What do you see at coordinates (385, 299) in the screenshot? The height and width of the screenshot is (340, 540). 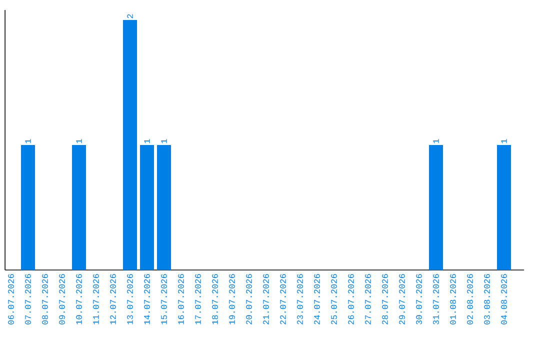 I see `x-tick-label: 28.07.2026` at bounding box center [385, 299].